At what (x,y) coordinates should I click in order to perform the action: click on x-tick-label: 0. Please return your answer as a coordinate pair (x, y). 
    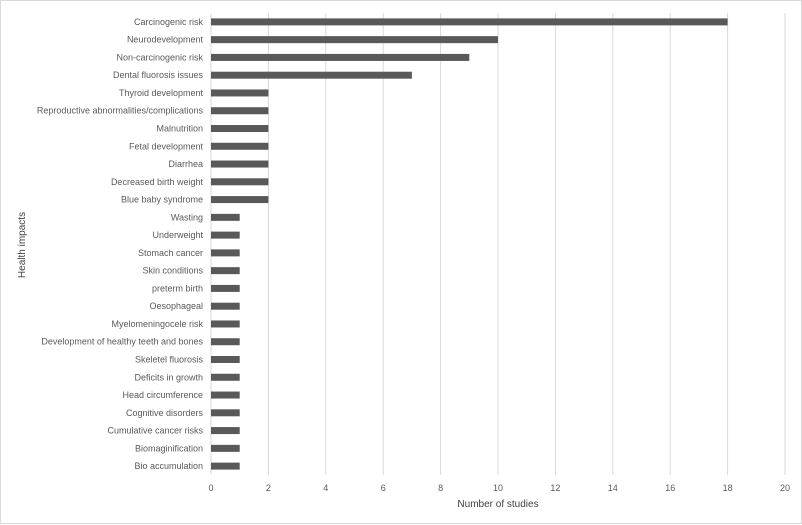
    Looking at the image, I should click on (210, 488).